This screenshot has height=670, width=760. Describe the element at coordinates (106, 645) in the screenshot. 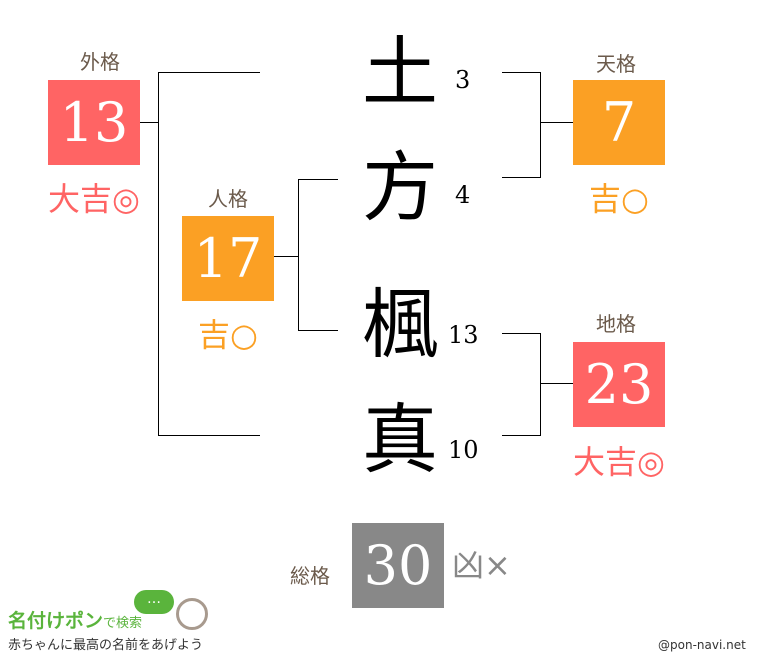

I see `logo-tagline: 赤ちゃんに最高の名前をあげよう` at that location.